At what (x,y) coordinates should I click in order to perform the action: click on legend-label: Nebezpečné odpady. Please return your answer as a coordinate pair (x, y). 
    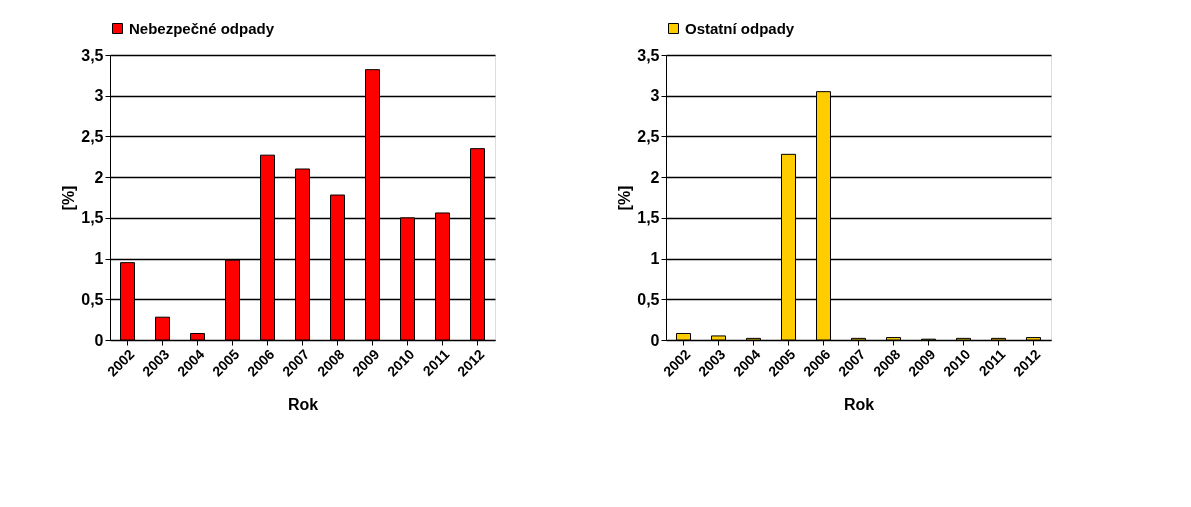
    Looking at the image, I should click on (202, 28).